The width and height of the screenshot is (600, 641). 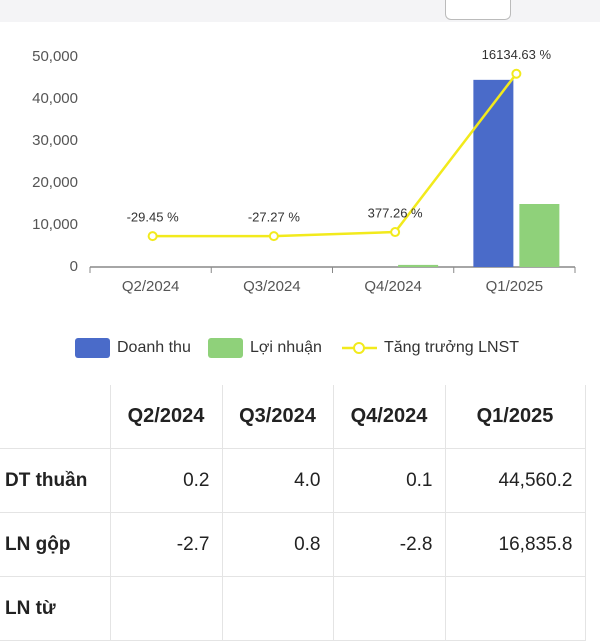 I want to click on legend-label: Tăng trưởng LNST, so click(x=451, y=347).